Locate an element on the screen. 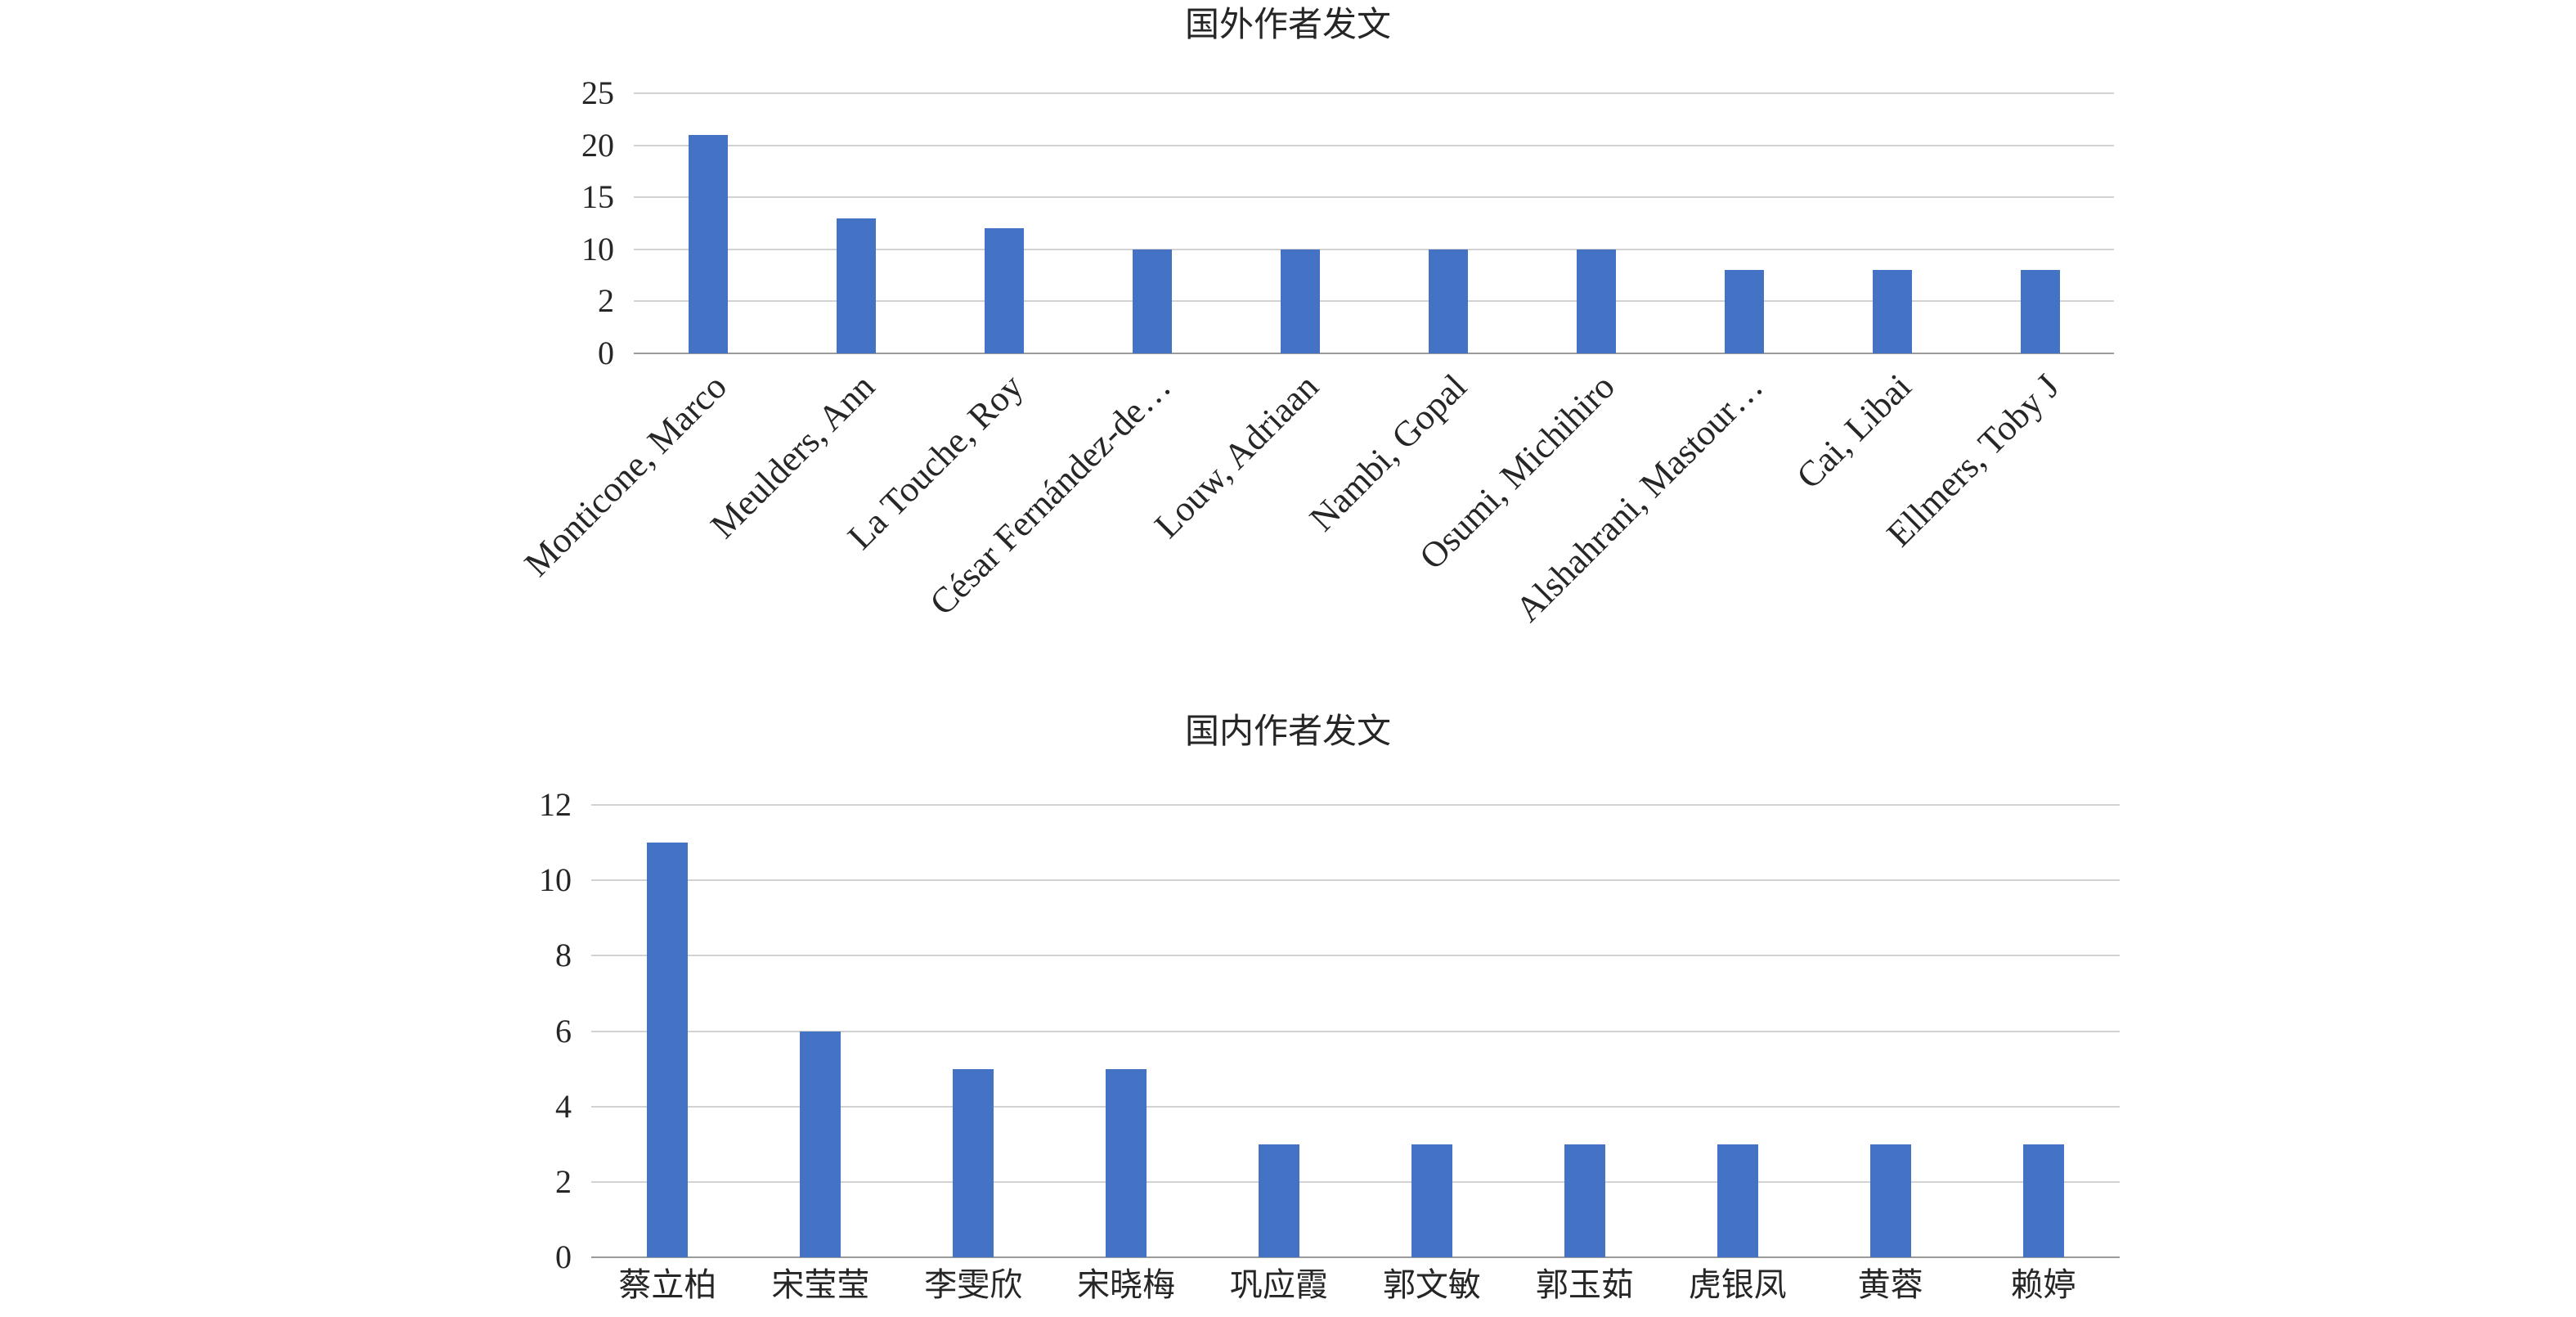  bar-series-foreign is located at coordinates (1374, 223).